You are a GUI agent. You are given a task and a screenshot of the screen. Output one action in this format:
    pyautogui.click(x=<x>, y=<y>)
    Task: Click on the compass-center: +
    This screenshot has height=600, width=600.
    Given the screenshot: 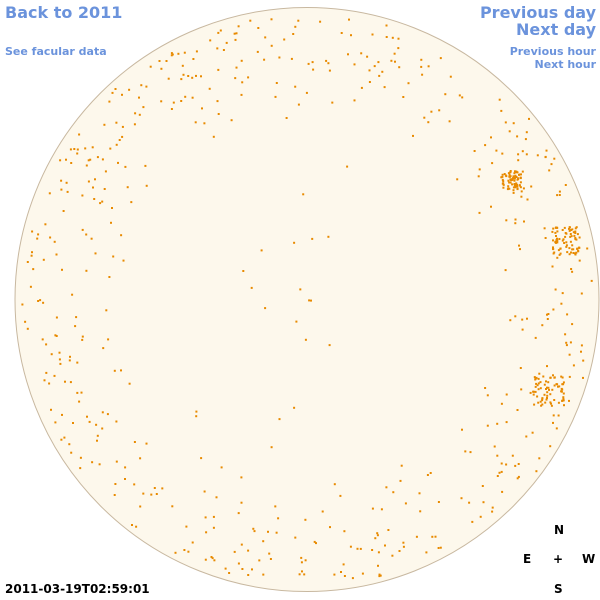 What is the action you would take?
    pyautogui.click(x=558, y=559)
    